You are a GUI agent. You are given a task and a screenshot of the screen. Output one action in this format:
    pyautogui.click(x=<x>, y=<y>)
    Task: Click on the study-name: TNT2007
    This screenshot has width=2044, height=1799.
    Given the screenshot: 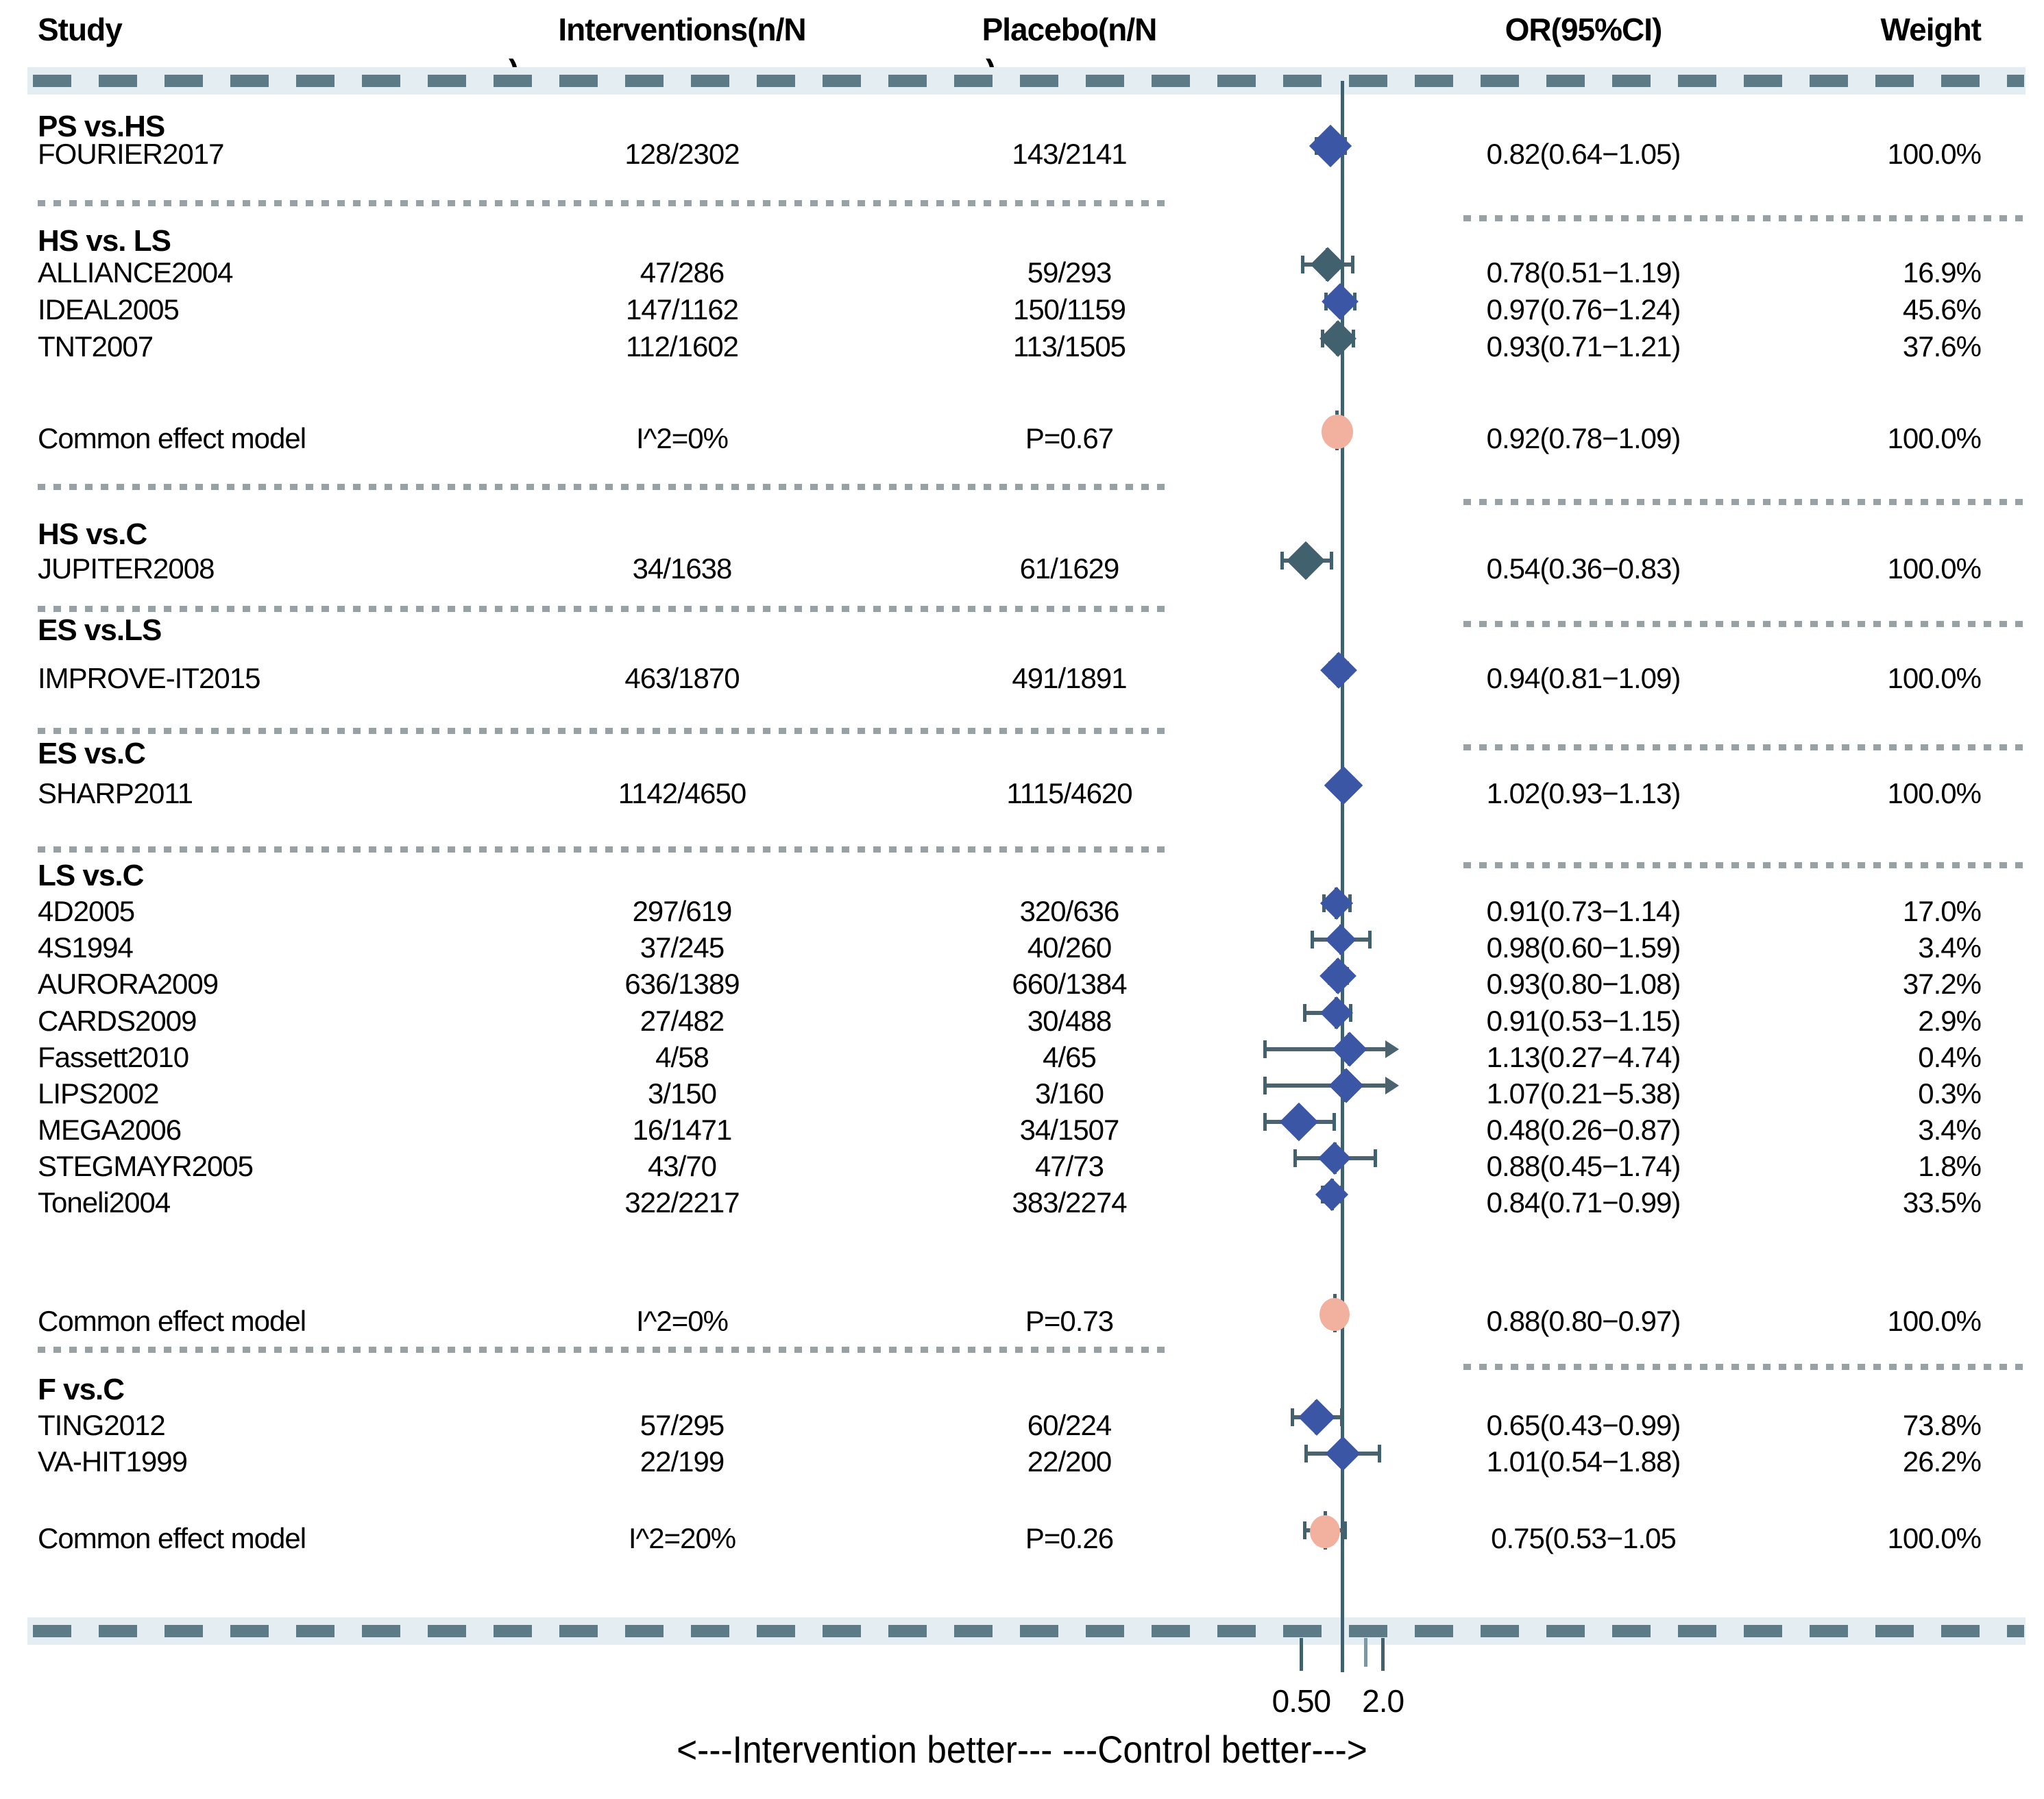 What is the action you would take?
    pyautogui.click(x=96, y=346)
    